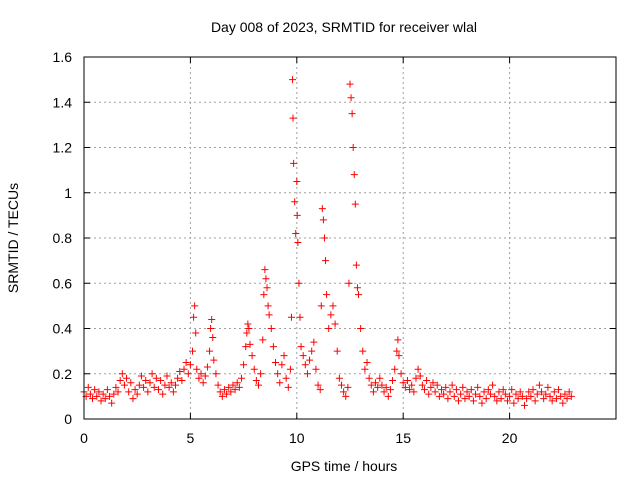  I want to click on y-tick-label: 1.2, so click(63, 148).